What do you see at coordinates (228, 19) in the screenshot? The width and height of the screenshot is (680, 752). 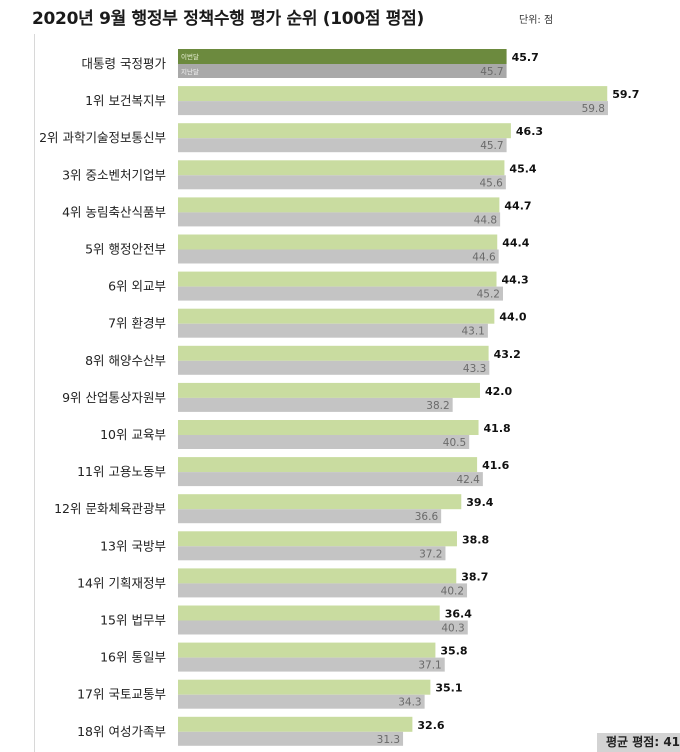 I see `chart-title: 2020년 9월 행정부 정책수행 평가 순위 (100점 평점)` at bounding box center [228, 19].